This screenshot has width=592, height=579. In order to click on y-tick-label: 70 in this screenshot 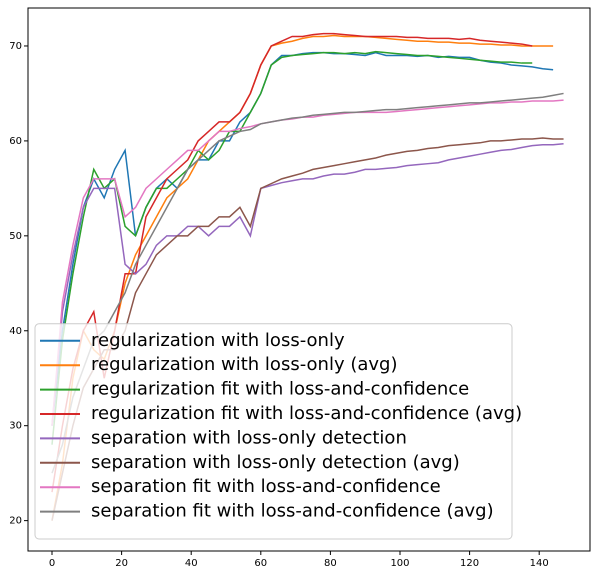, I will do `click(15, 46)`.